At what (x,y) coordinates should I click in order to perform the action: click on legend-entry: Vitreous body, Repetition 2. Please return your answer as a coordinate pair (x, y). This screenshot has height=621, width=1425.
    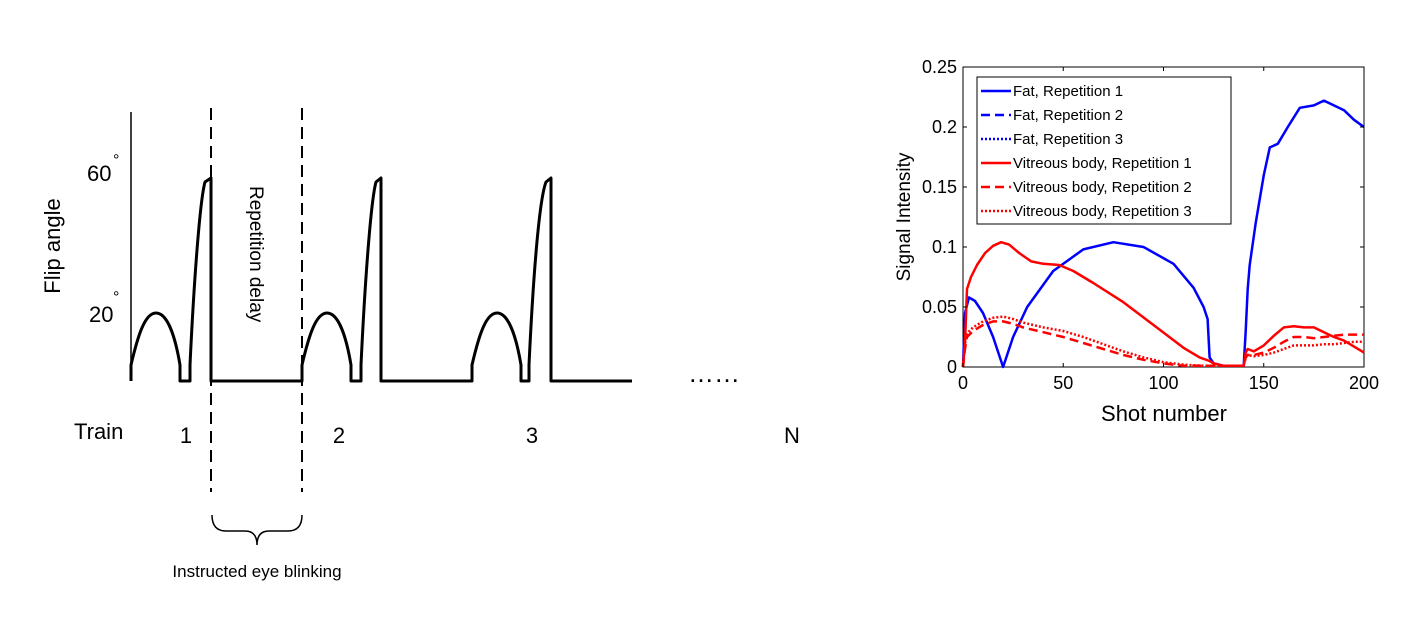
    Looking at the image, I should click on (1102, 187).